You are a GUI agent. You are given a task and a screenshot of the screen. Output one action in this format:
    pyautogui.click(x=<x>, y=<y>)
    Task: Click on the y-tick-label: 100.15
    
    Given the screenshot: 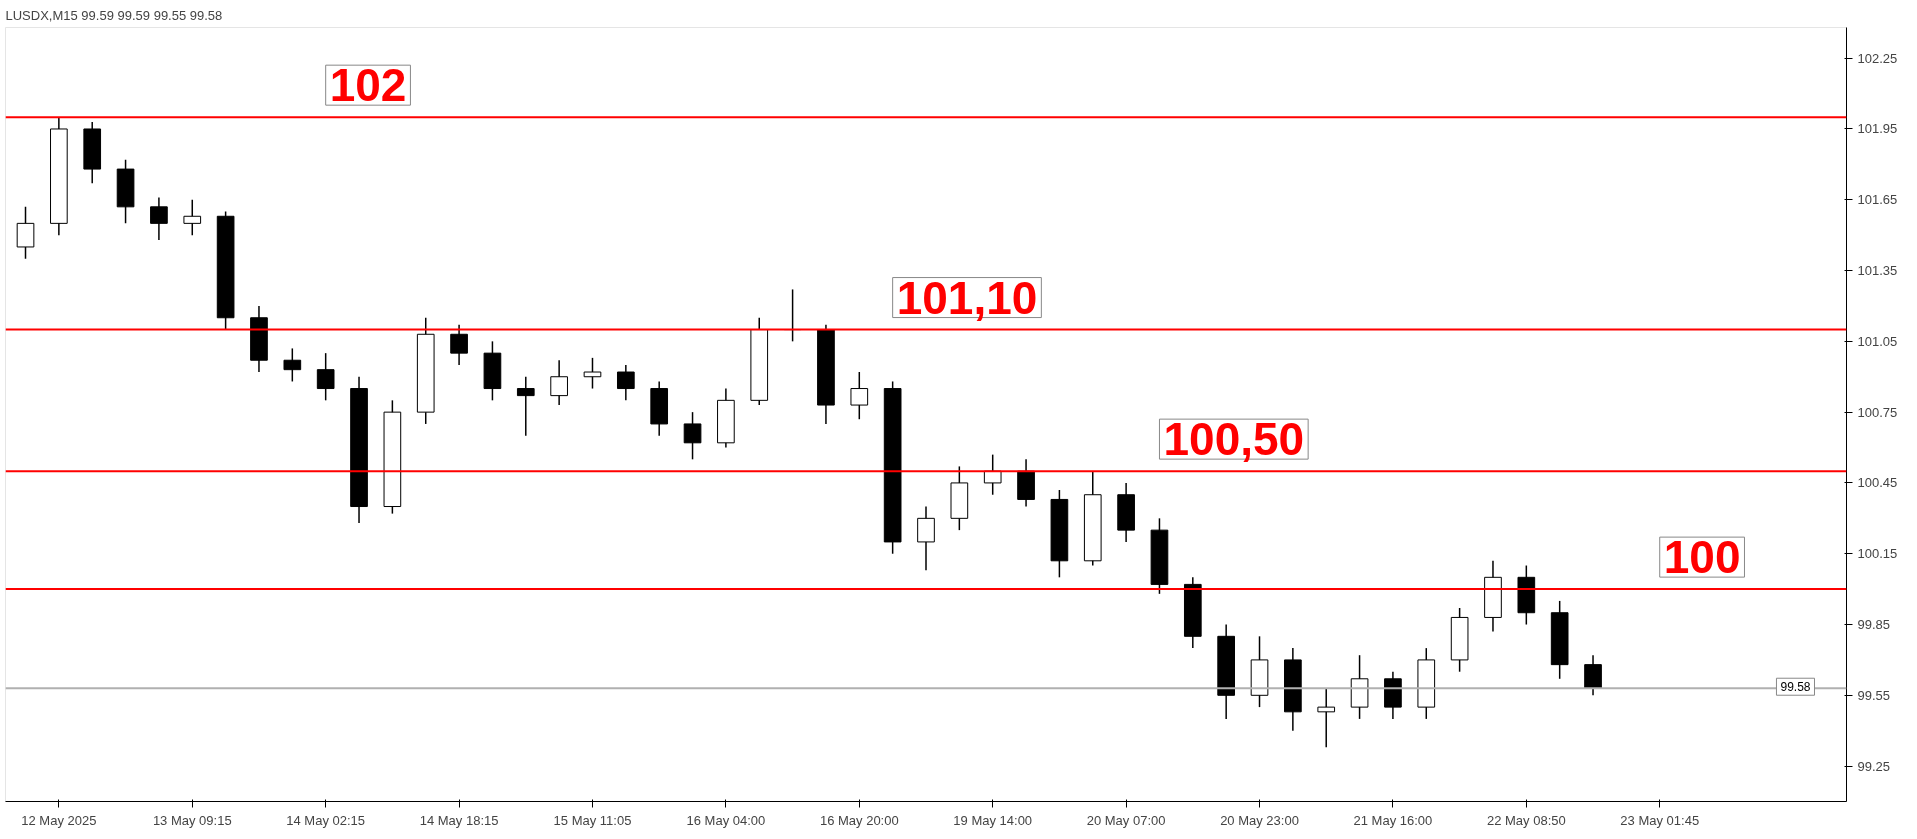 What is the action you would take?
    pyautogui.click(x=1877, y=554)
    